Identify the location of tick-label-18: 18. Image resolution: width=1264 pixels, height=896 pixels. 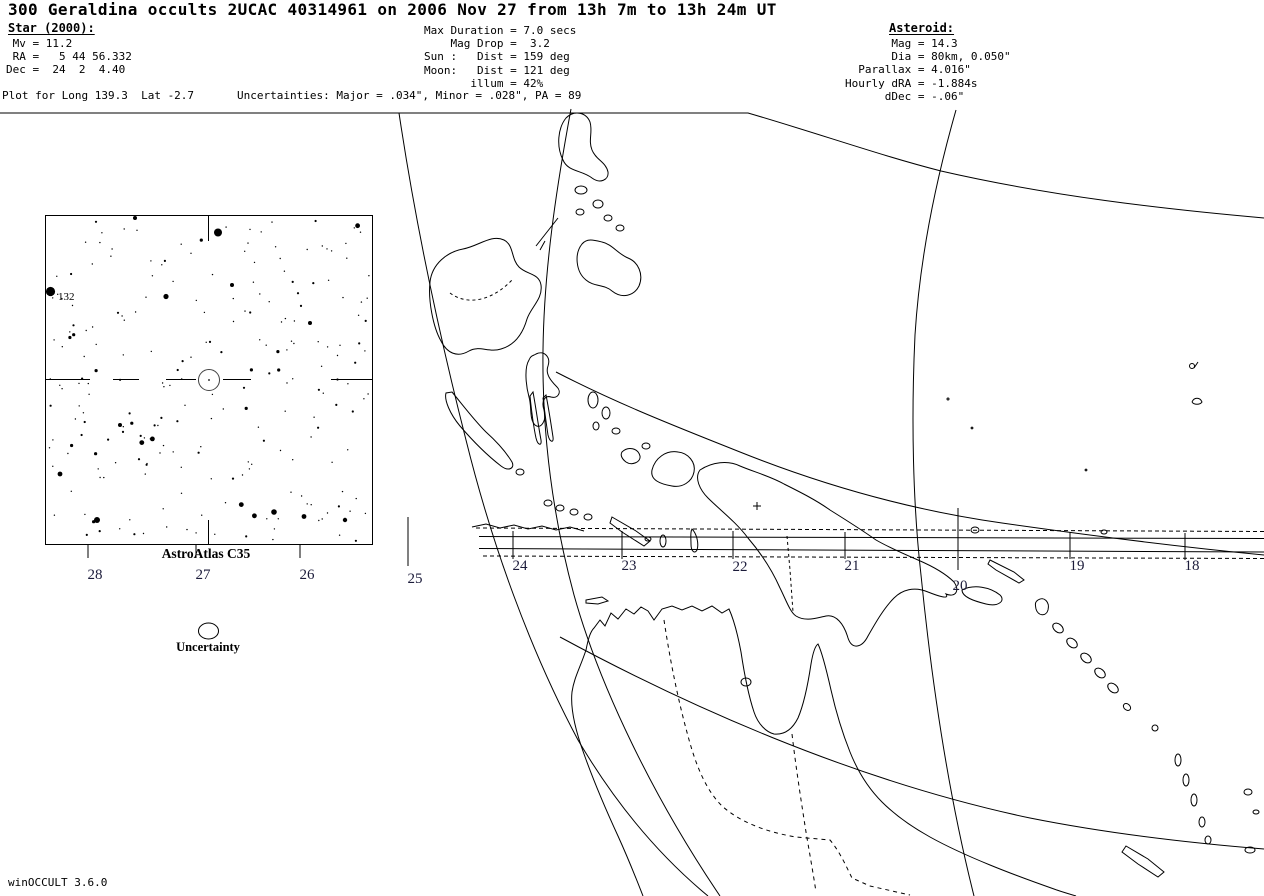
(1192, 566).